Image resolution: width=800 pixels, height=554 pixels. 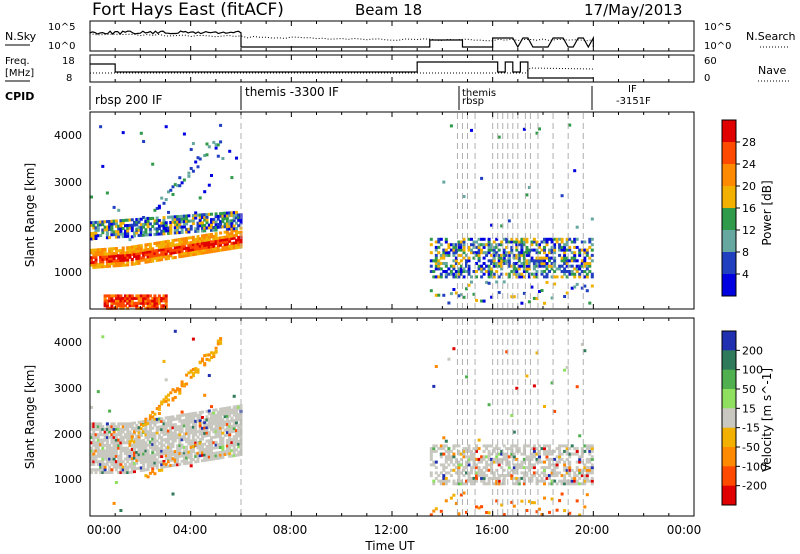 I want to click on cpid-entry-themis-3300: themis -3300 IF, so click(x=292, y=92).